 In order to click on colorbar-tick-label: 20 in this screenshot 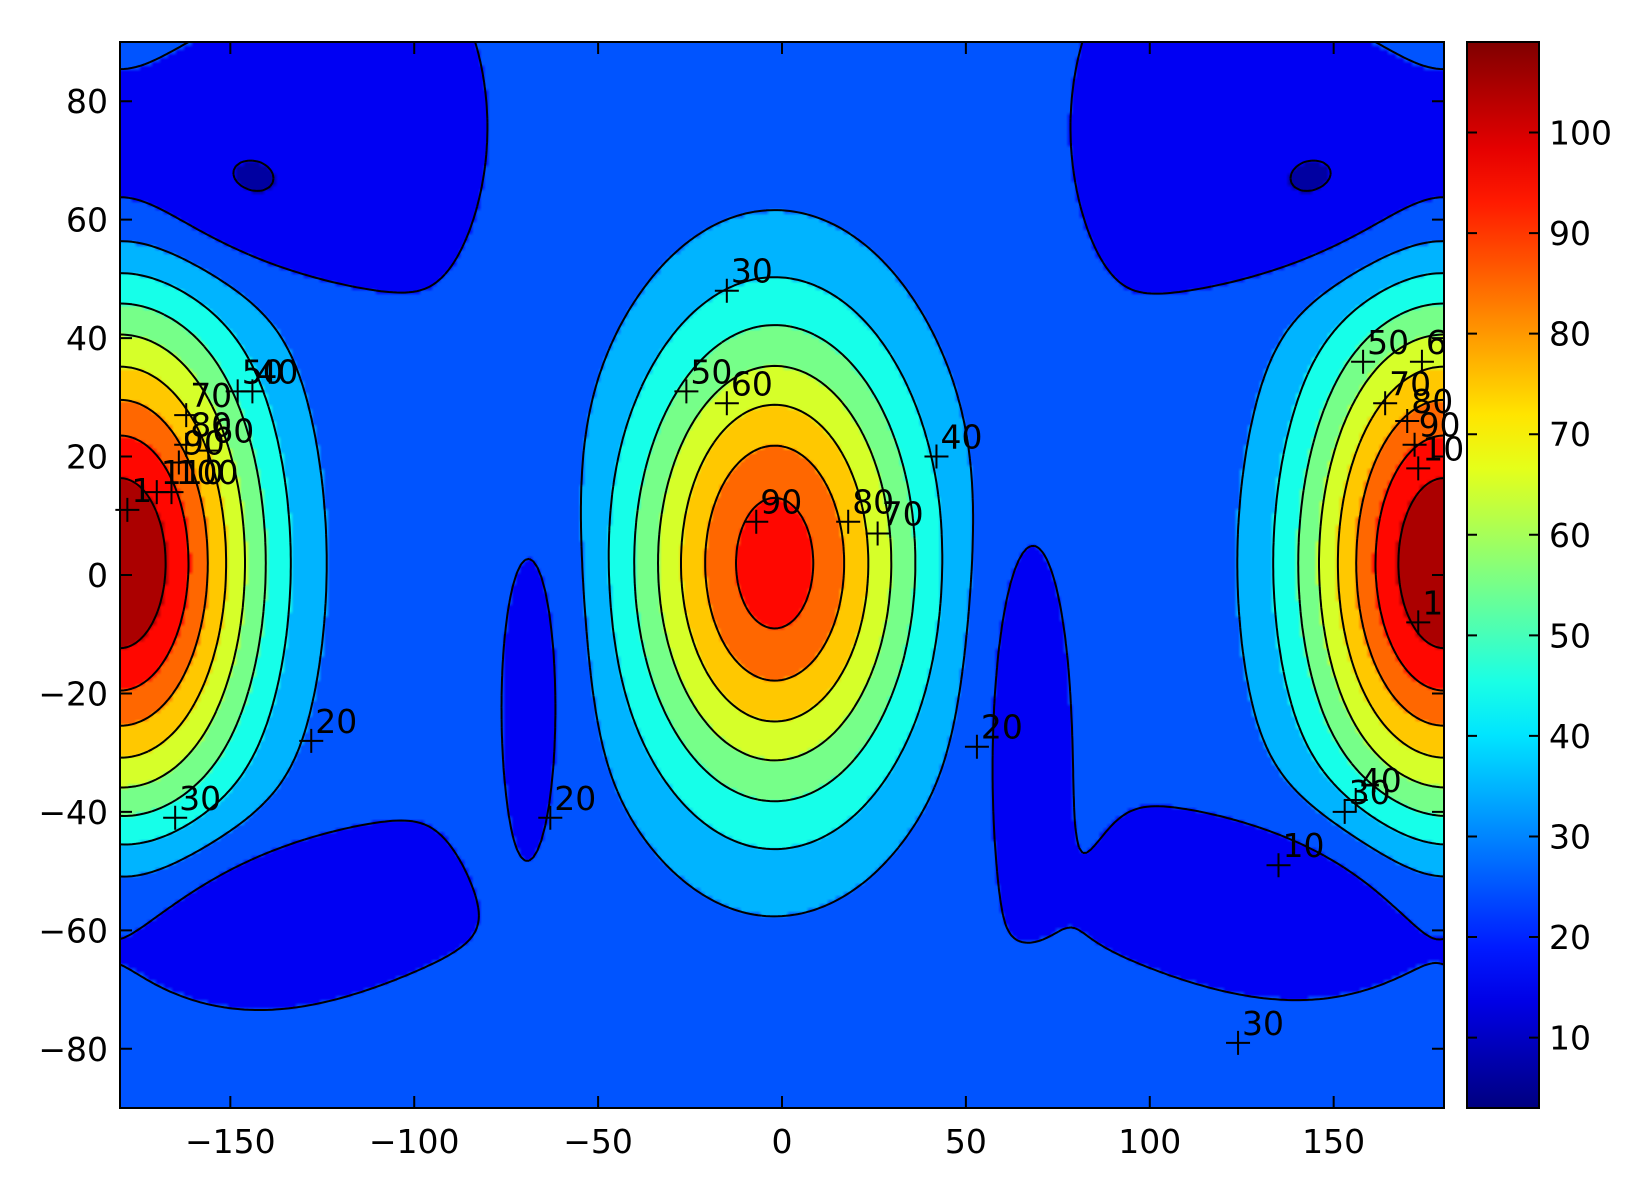, I will do `click(1570, 937)`.